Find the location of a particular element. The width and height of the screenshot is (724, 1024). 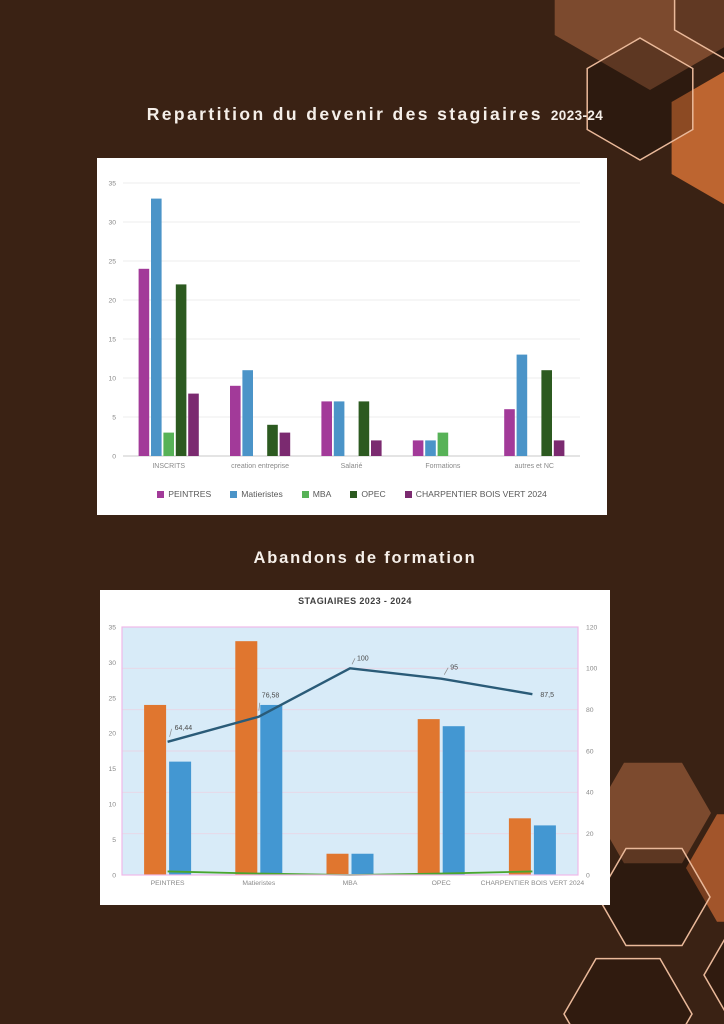

legend-item: PEINTRES is located at coordinates (184, 494).